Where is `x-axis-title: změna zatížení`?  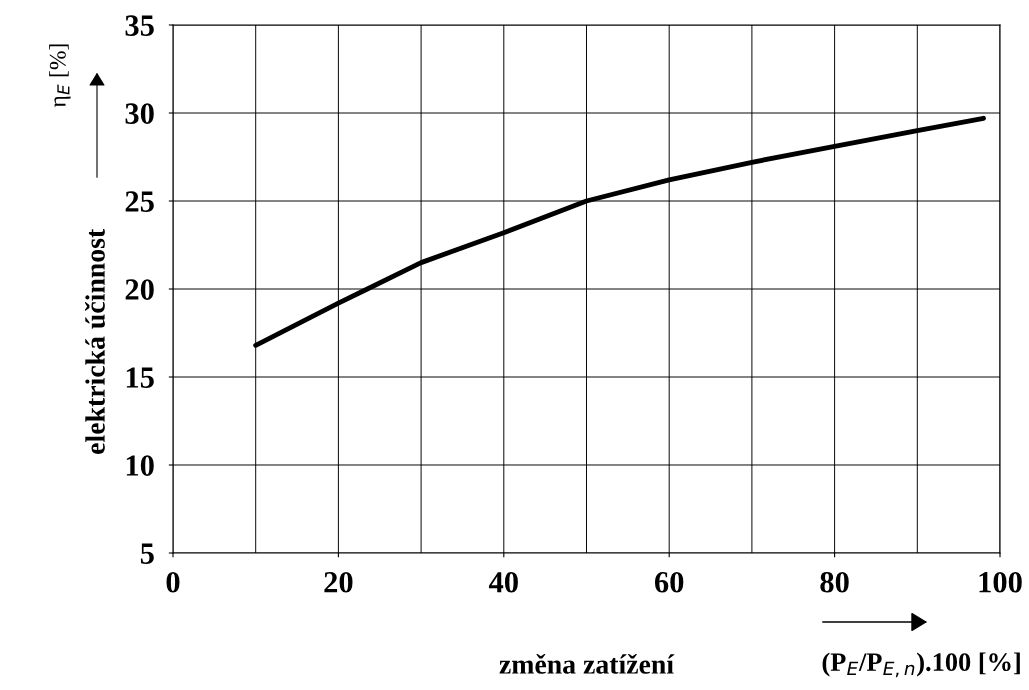 x-axis-title: změna zatížení is located at coordinates (587, 664).